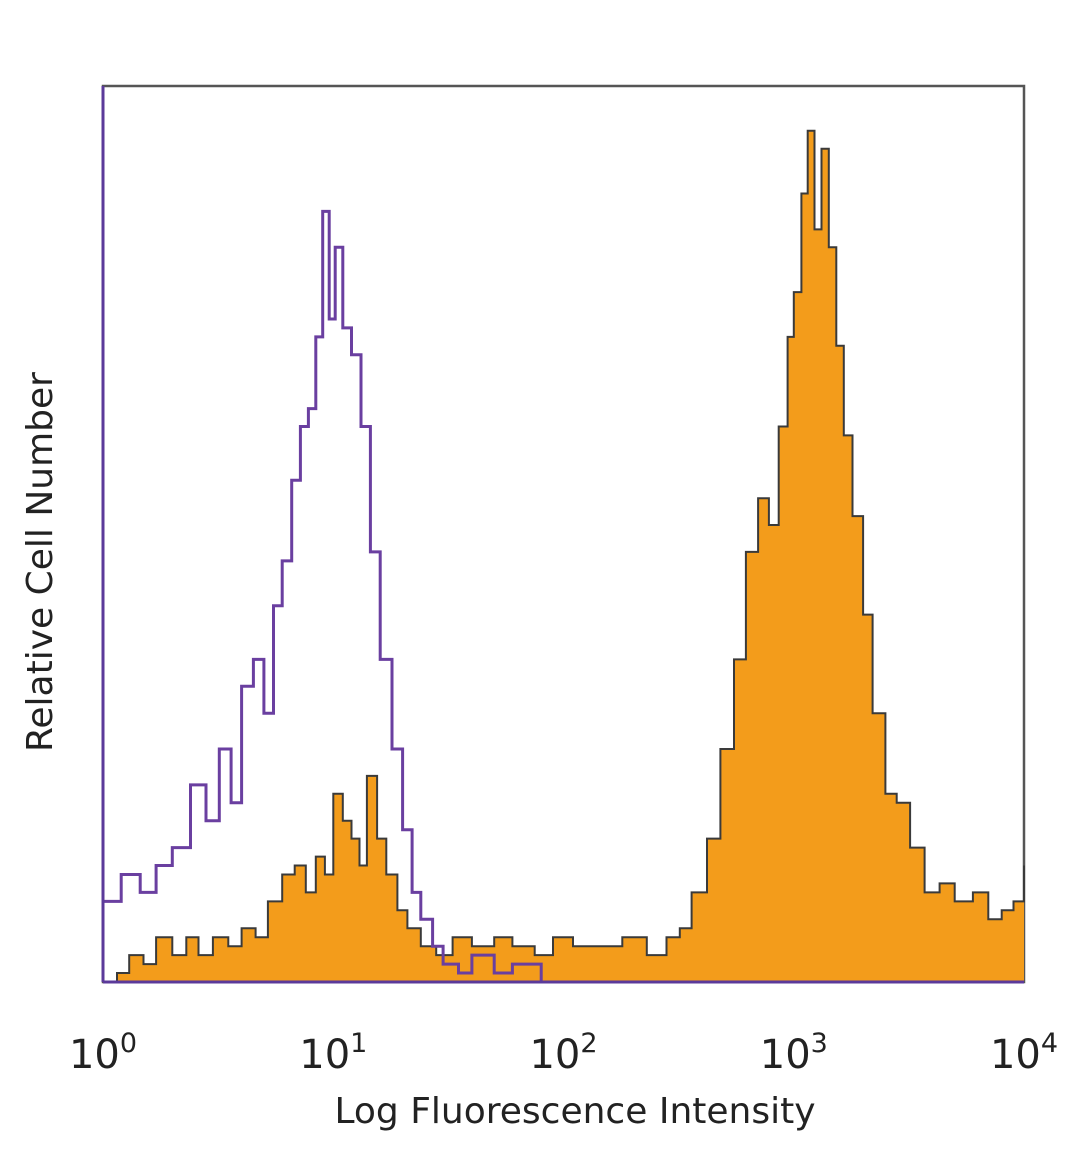 This screenshot has height=1169, width=1080. I want to click on x-tick-label-1: 101, so click(333, 1053).